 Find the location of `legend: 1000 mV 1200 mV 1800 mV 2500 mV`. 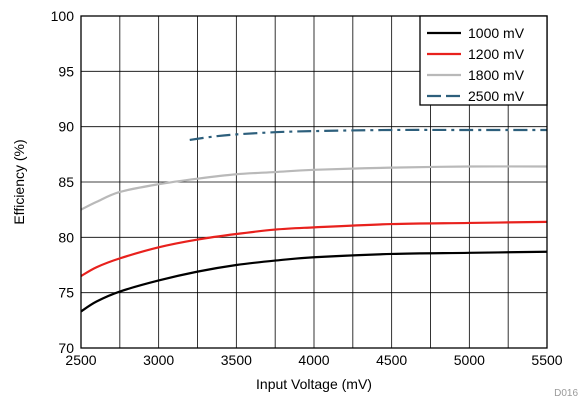

legend: 1000 mV 1200 mV 1800 mV 2500 mV is located at coordinates (483, 60).